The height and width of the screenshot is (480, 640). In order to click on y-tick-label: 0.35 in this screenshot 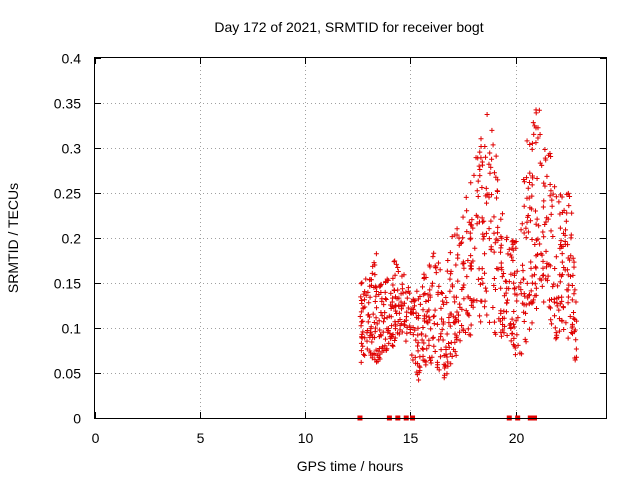, I will do `click(67, 104)`.